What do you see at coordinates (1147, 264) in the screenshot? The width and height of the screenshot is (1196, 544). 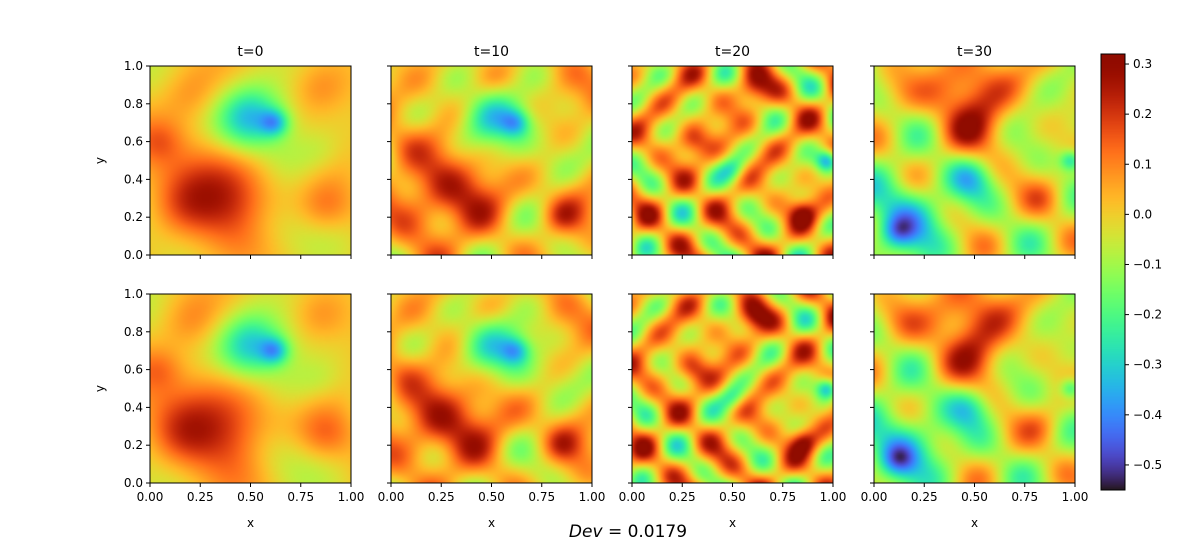 I see `colorbar-tick-label: −0.1` at bounding box center [1147, 264].